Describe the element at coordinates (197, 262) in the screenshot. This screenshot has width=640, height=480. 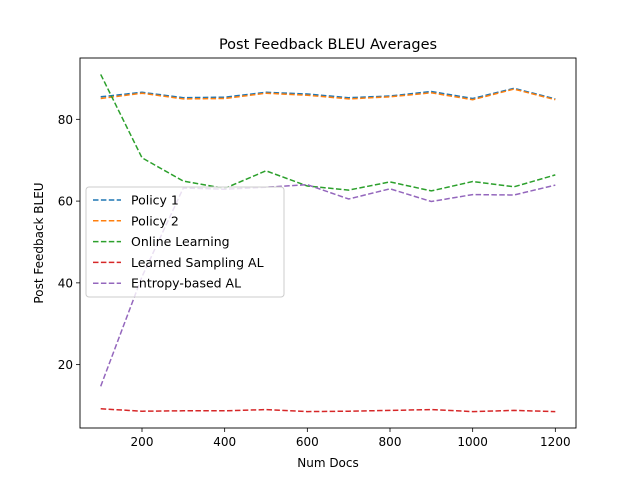
I see `legend-label-3: Learned Sampling AL` at that location.